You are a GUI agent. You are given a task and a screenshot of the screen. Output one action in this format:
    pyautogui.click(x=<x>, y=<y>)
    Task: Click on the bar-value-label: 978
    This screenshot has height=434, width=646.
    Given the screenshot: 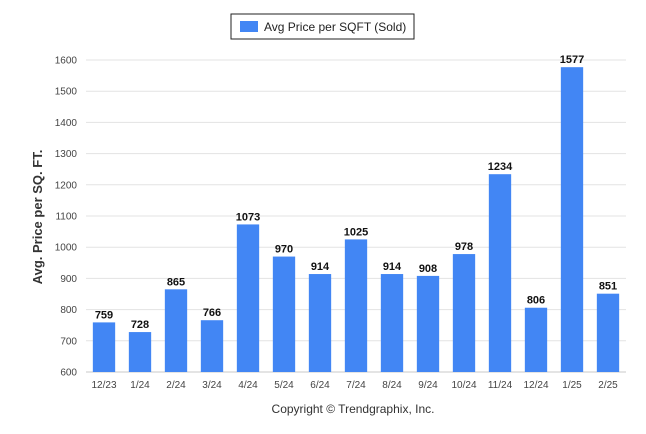 What is the action you would take?
    pyautogui.click(x=464, y=247)
    